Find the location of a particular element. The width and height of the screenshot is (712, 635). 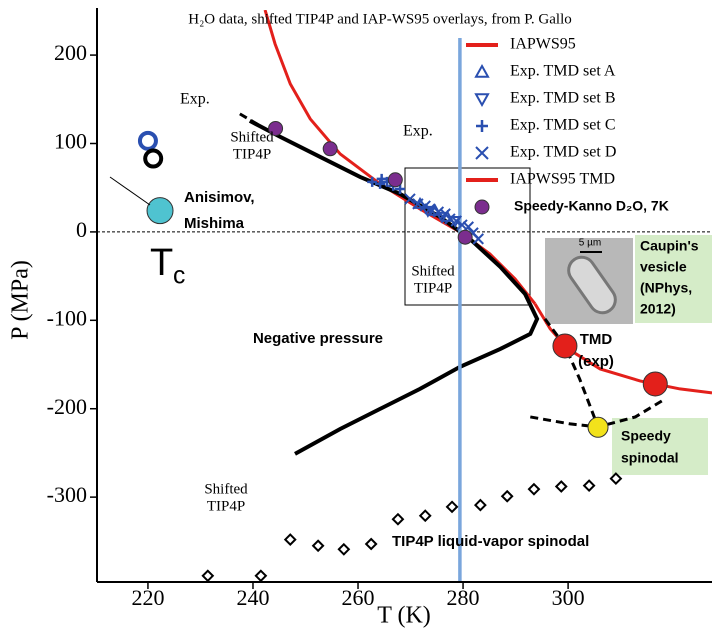

x-tick-label: 220 is located at coordinates (147, 597).